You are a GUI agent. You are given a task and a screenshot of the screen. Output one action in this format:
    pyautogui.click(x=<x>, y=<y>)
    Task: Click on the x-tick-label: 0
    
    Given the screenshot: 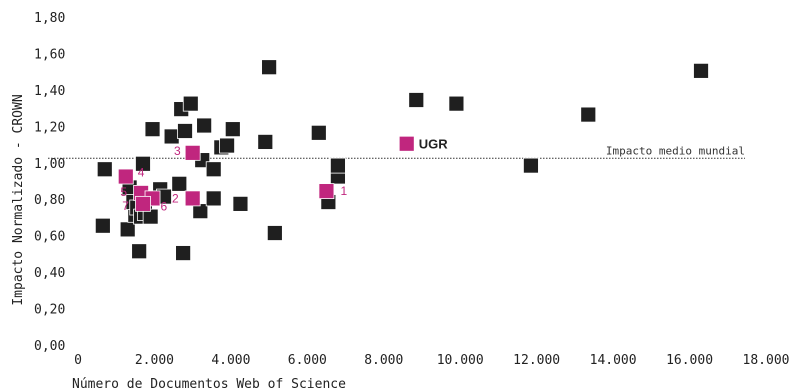 What is the action you would take?
    pyautogui.click(x=78, y=360)
    